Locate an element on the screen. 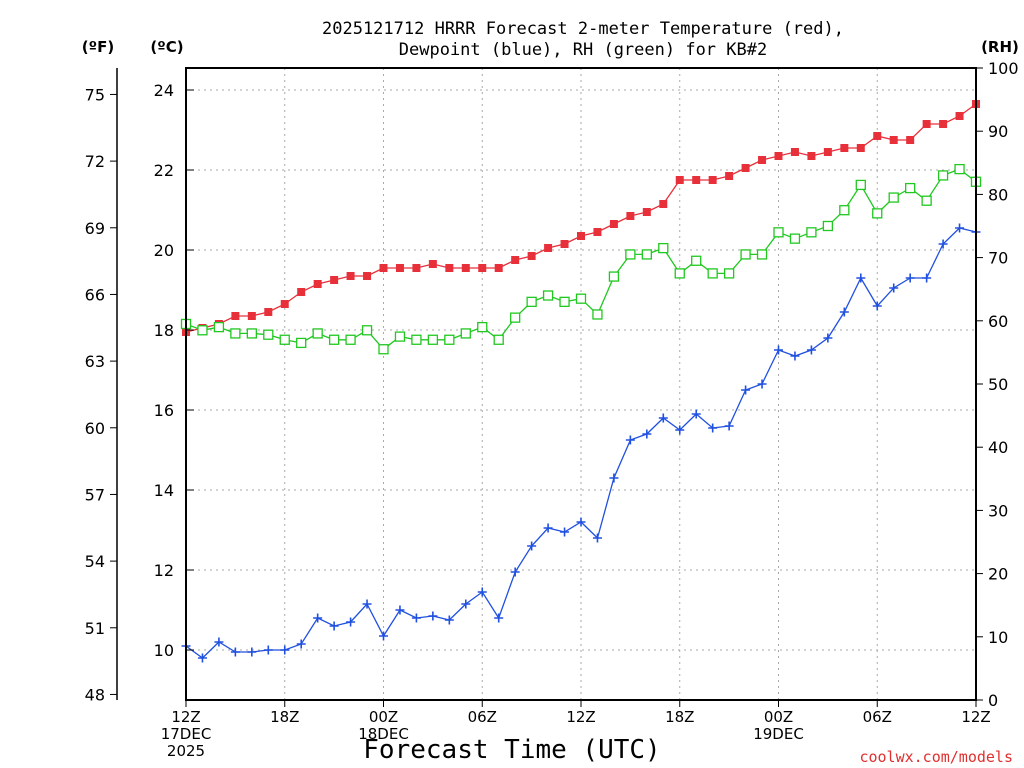  time-tick-label: 17DEC is located at coordinates (186, 734).